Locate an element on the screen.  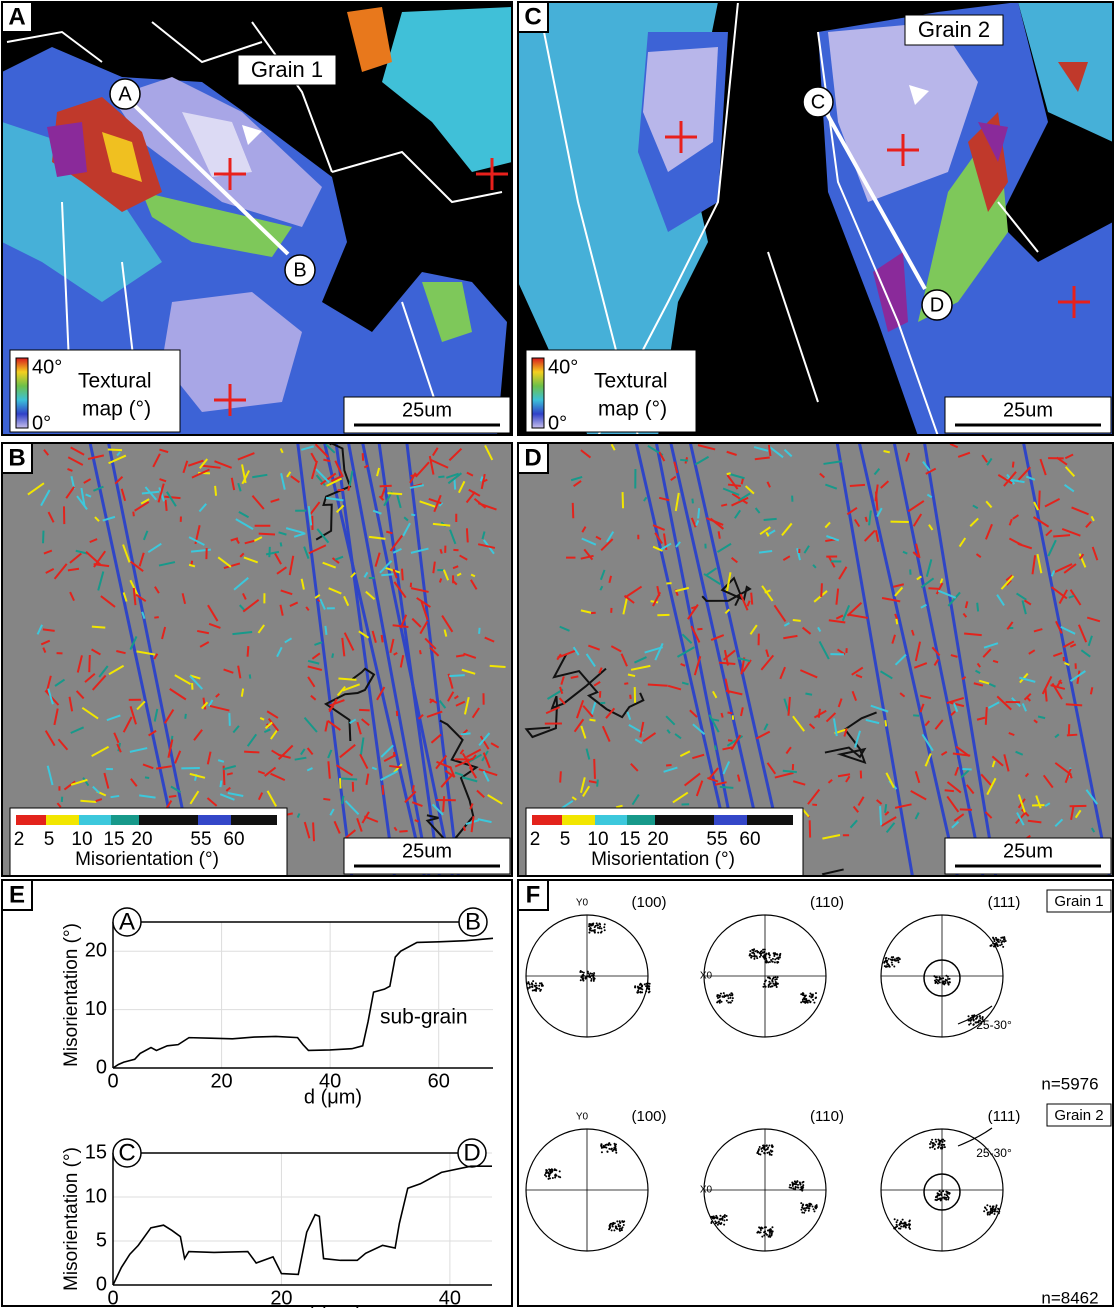
legend-colorbar is located at coordinates (538, 393).